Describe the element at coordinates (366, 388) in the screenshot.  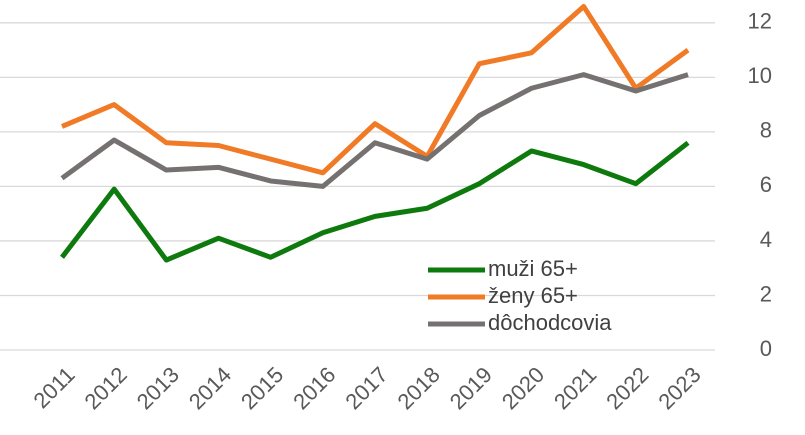
I see `x-tick-label: 2017` at that location.